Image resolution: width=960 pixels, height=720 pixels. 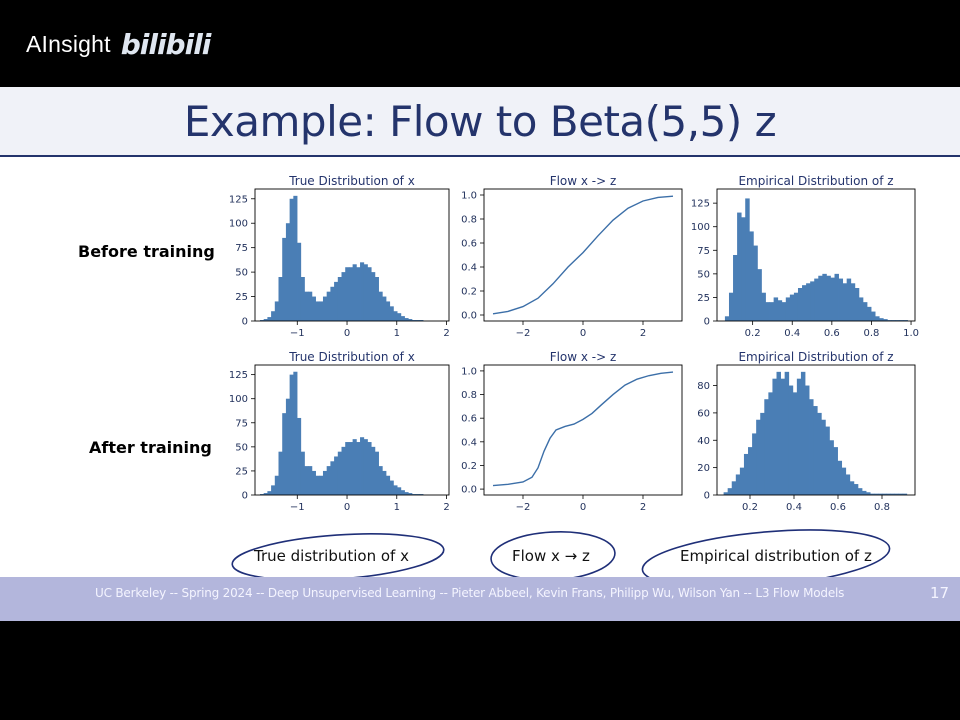 What do you see at coordinates (68, 44) in the screenshot?
I see `watermark-name: AInsight` at bounding box center [68, 44].